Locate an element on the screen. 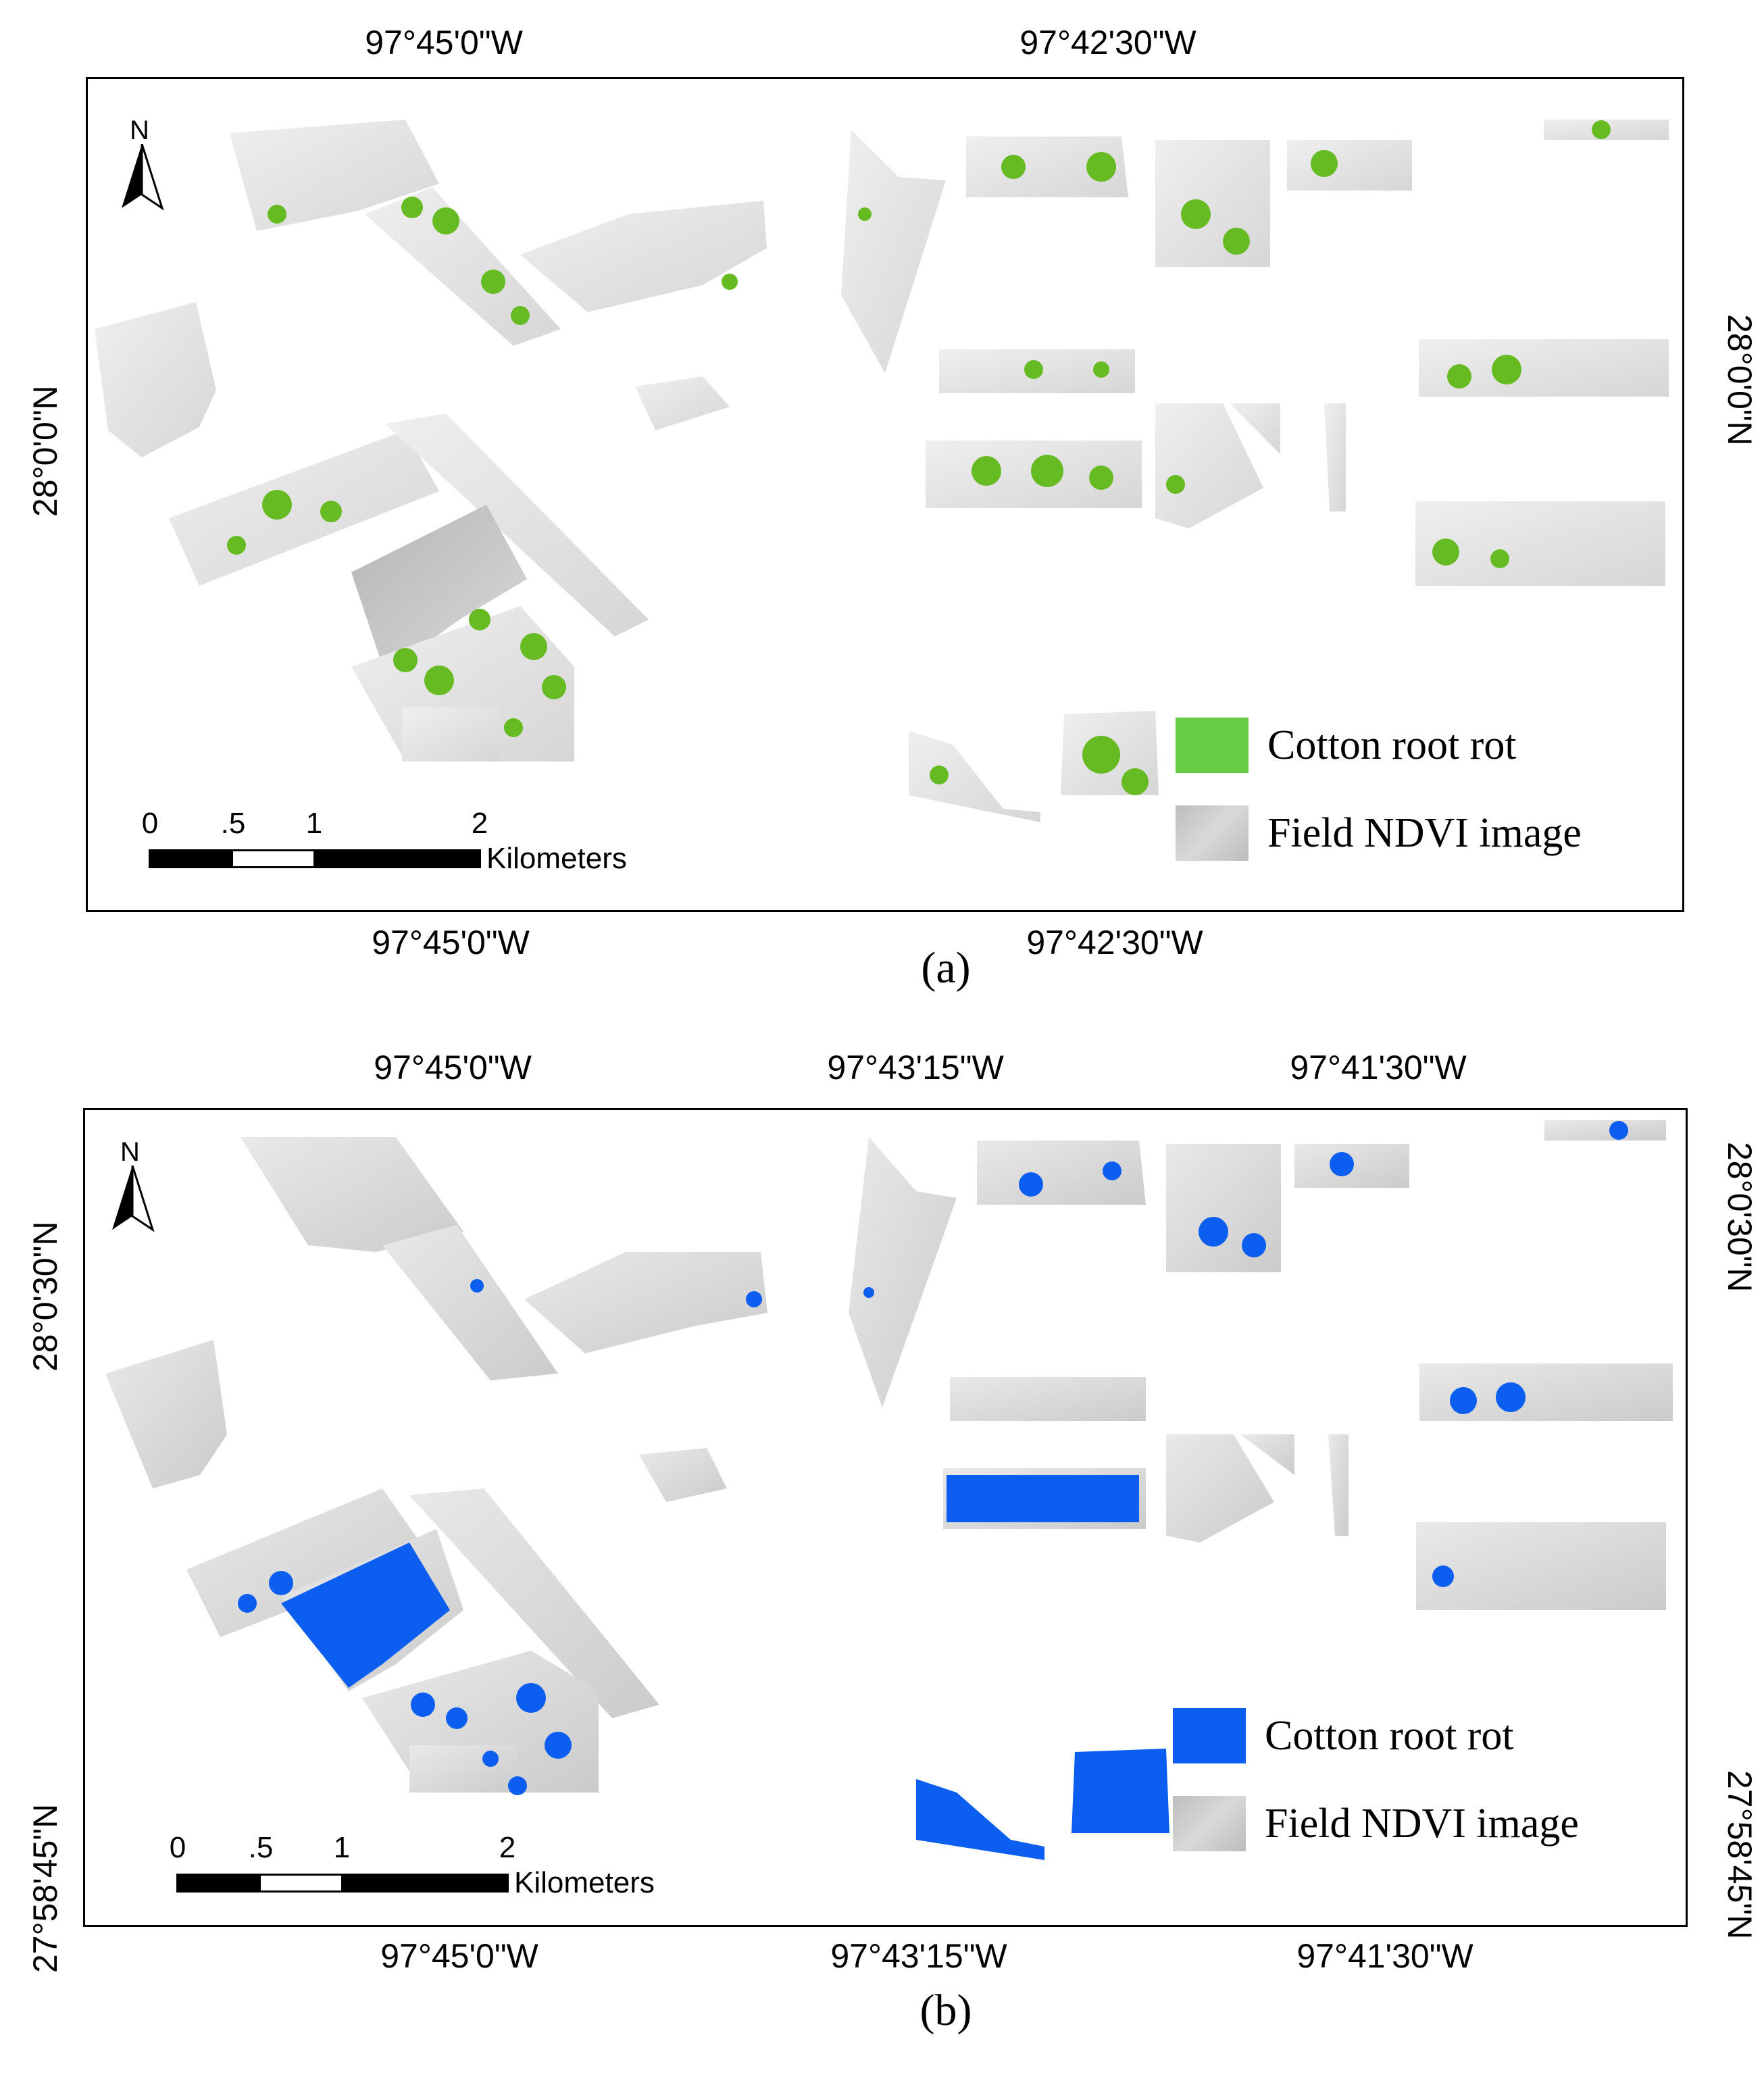 The width and height of the screenshot is (1764, 2079). legend-label-rot: Cotton root rot is located at coordinates (1389, 1736).